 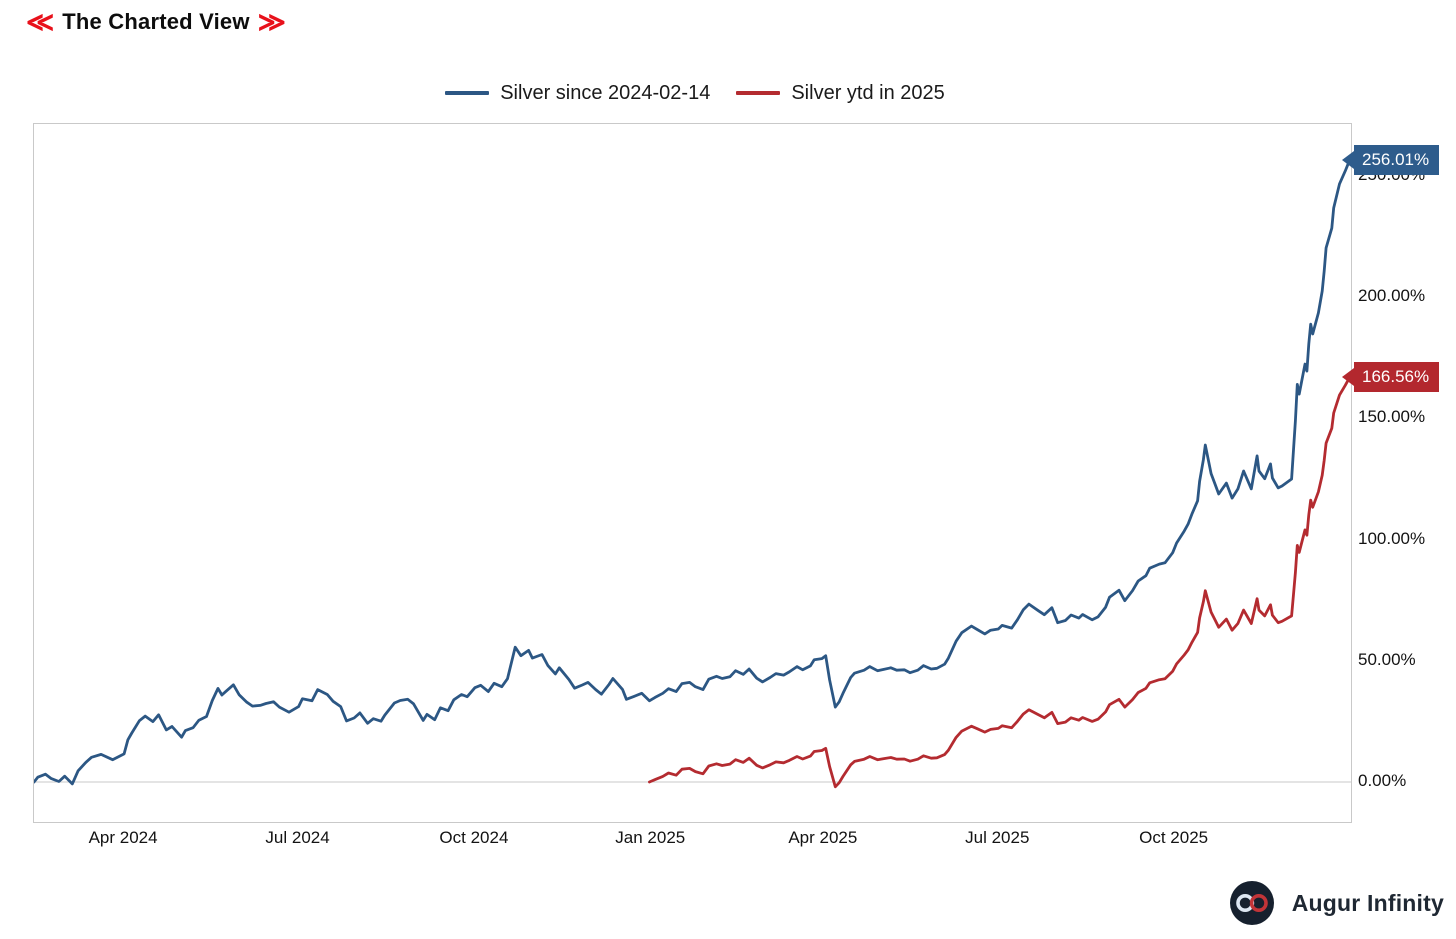 What do you see at coordinates (823, 837) in the screenshot?
I see `x-axis-label: Apr 2025` at bounding box center [823, 837].